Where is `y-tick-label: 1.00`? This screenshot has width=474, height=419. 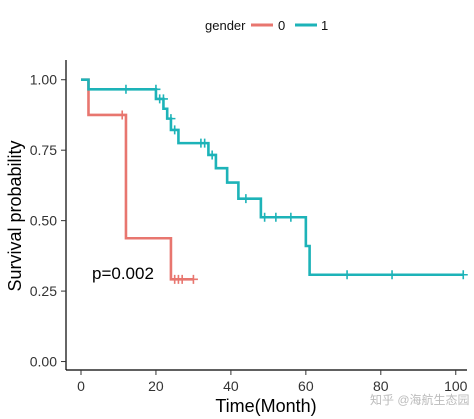
y-tick-label: 1.00 is located at coordinates (43, 80).